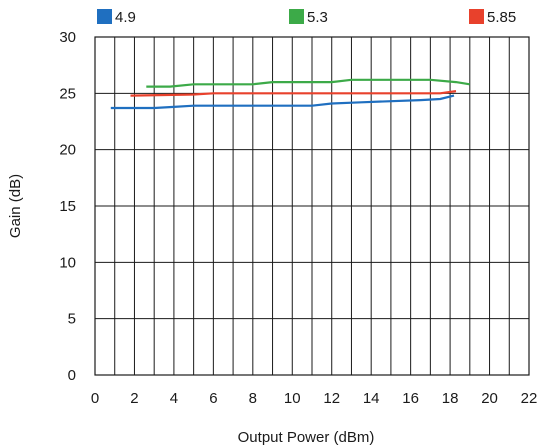 This screenshot has height=445, width=543. Describe the element at coordinates (306, 17) in the screenshot. I see `legend: 4.9 5.3 5.85` at that location.